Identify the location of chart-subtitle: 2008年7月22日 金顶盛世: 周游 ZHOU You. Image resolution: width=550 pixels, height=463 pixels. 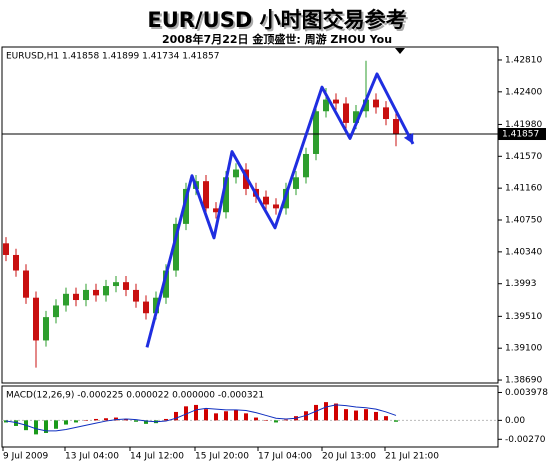
(277, 39).